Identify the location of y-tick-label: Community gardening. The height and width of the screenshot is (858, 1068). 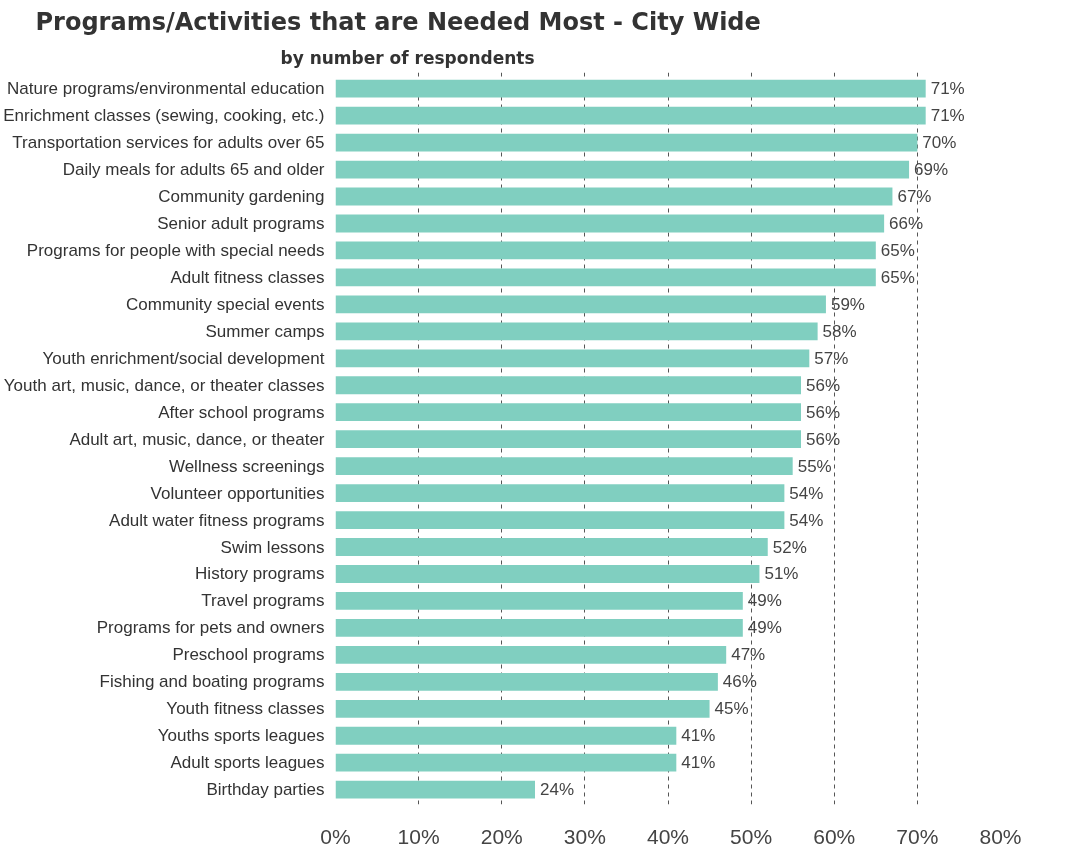
(241, 197).